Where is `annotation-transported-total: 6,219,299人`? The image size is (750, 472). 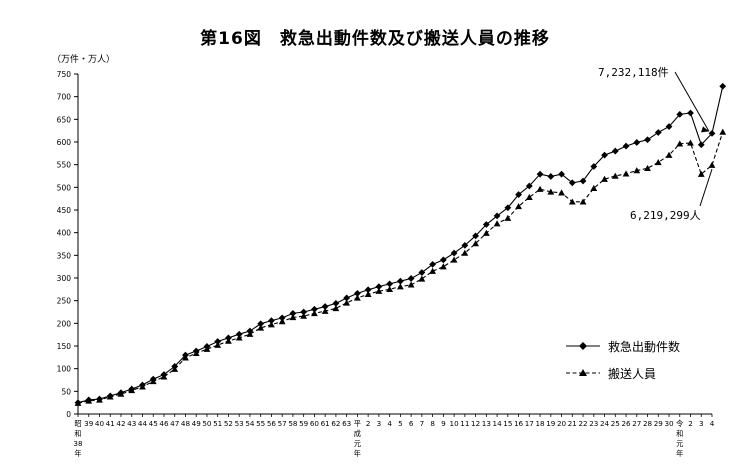
annotation-transported-total: 6,219,299人 is located at coordinates (665, 215).